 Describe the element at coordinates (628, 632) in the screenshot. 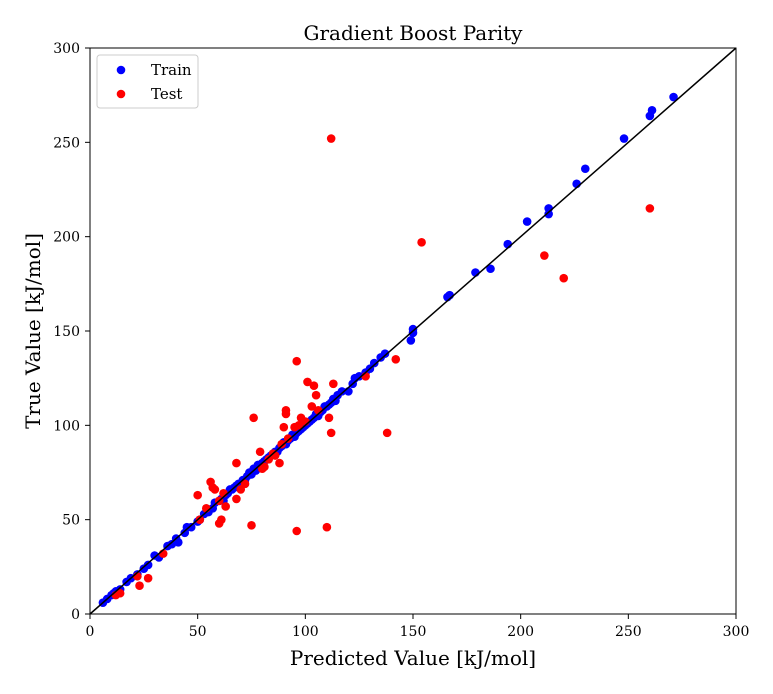

I see `x-tick-label: 250` at that location.